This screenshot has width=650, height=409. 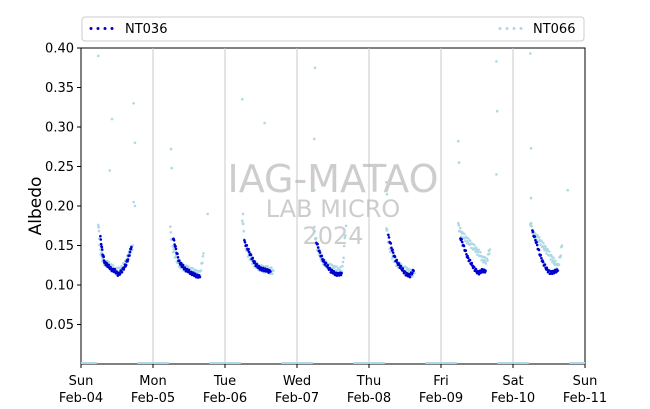 What do you see at coordinates (329, 254) in the screenshot?
I see `series-nt036` at bounding box center [329, 254].